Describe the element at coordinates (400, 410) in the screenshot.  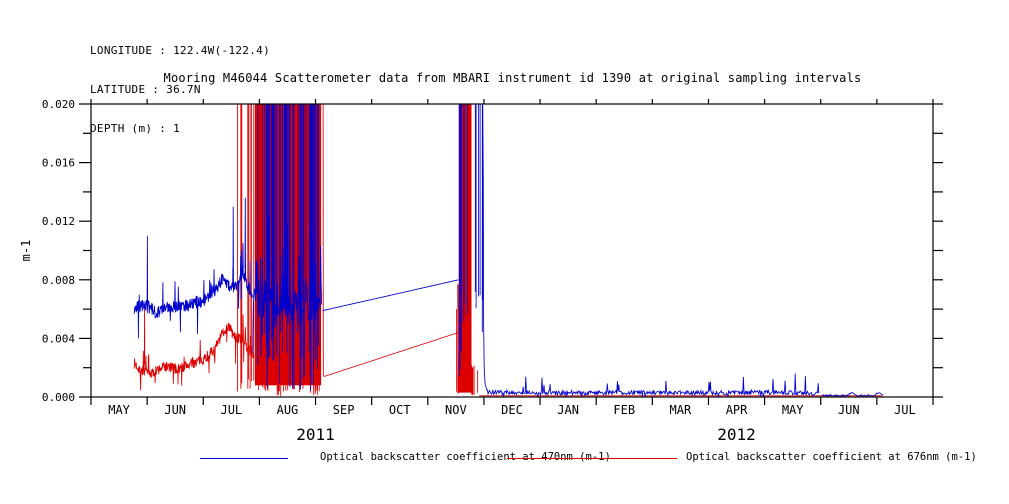
I see `x-month-label: OCT` at that location.